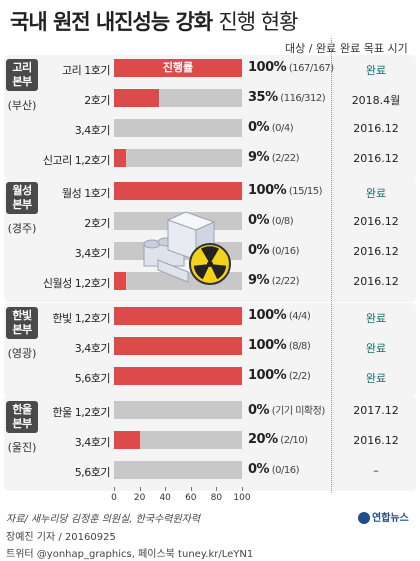  What do you see at coordinates (364, 518) in the screenshot?
I see `logo-mark-icon` at bounding box center [364, 518].